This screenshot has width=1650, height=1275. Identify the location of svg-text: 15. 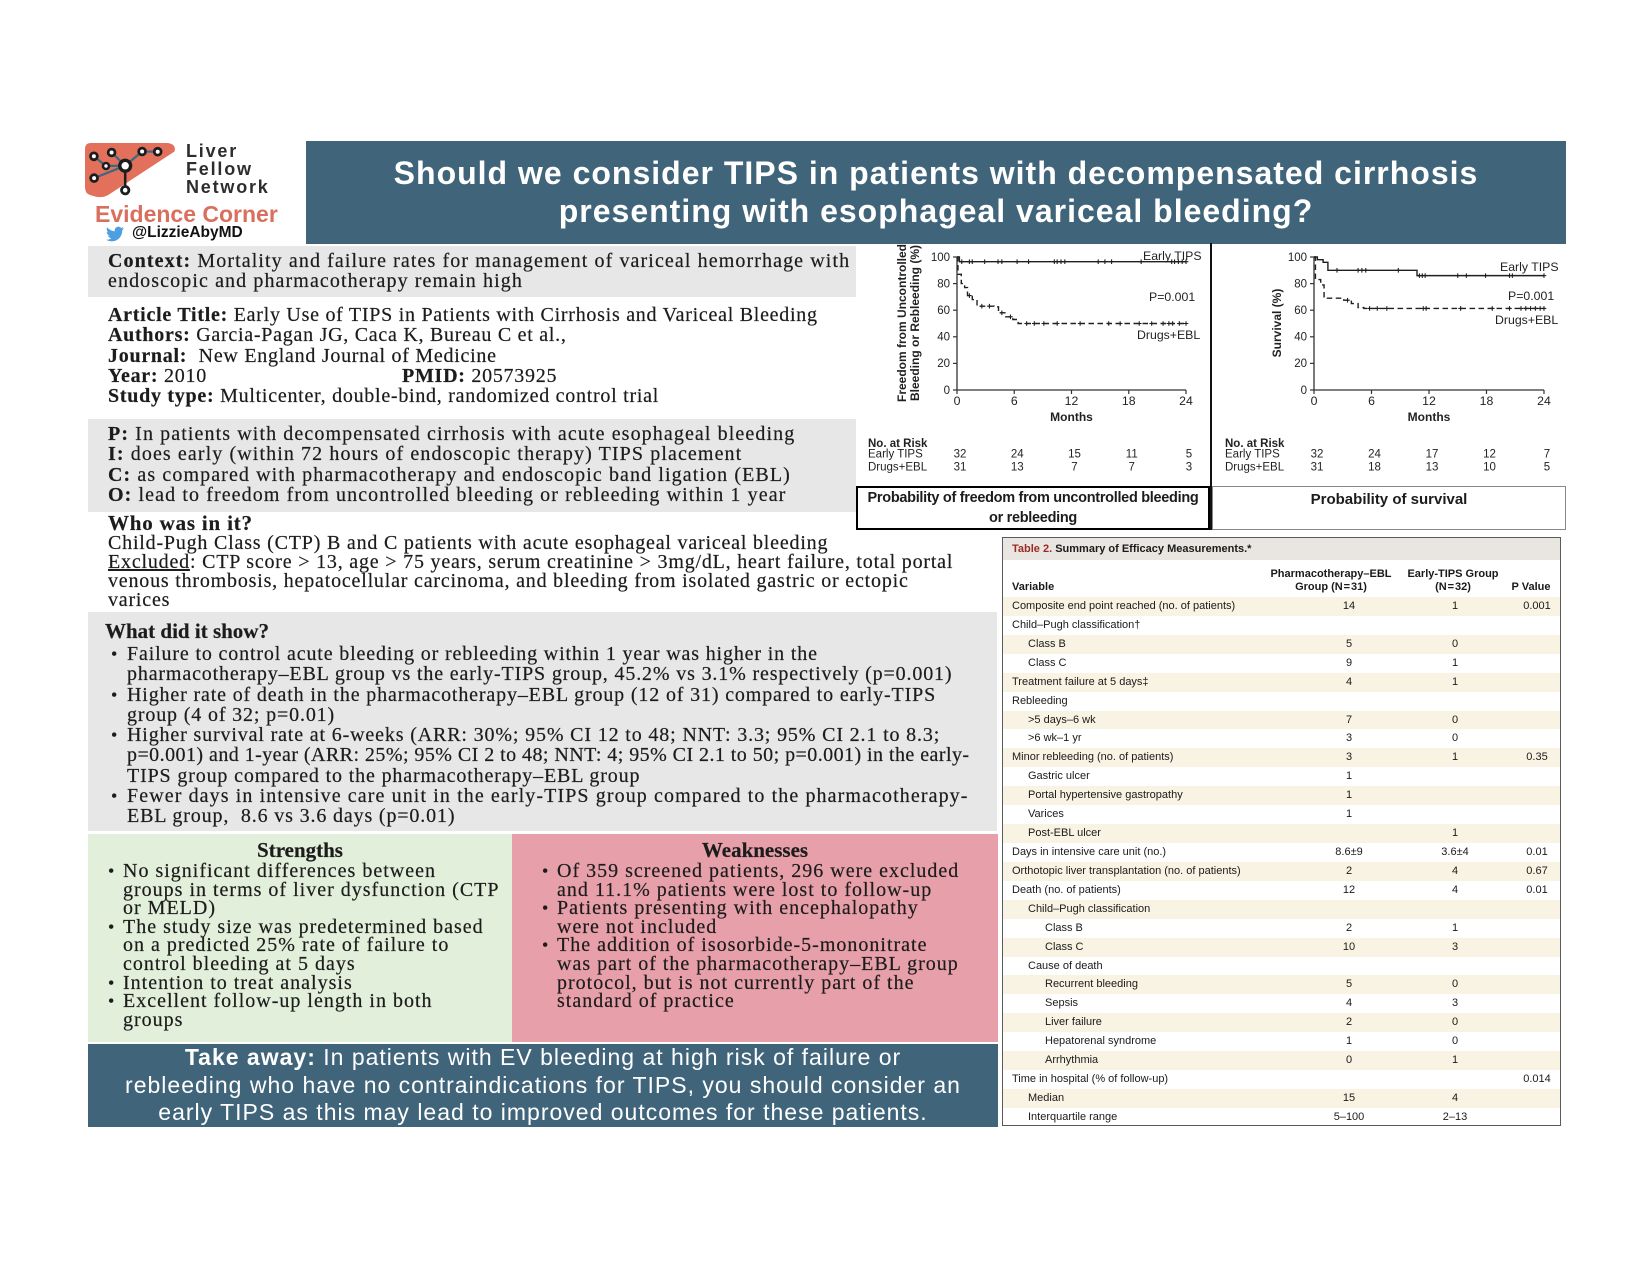
(1074, 455).